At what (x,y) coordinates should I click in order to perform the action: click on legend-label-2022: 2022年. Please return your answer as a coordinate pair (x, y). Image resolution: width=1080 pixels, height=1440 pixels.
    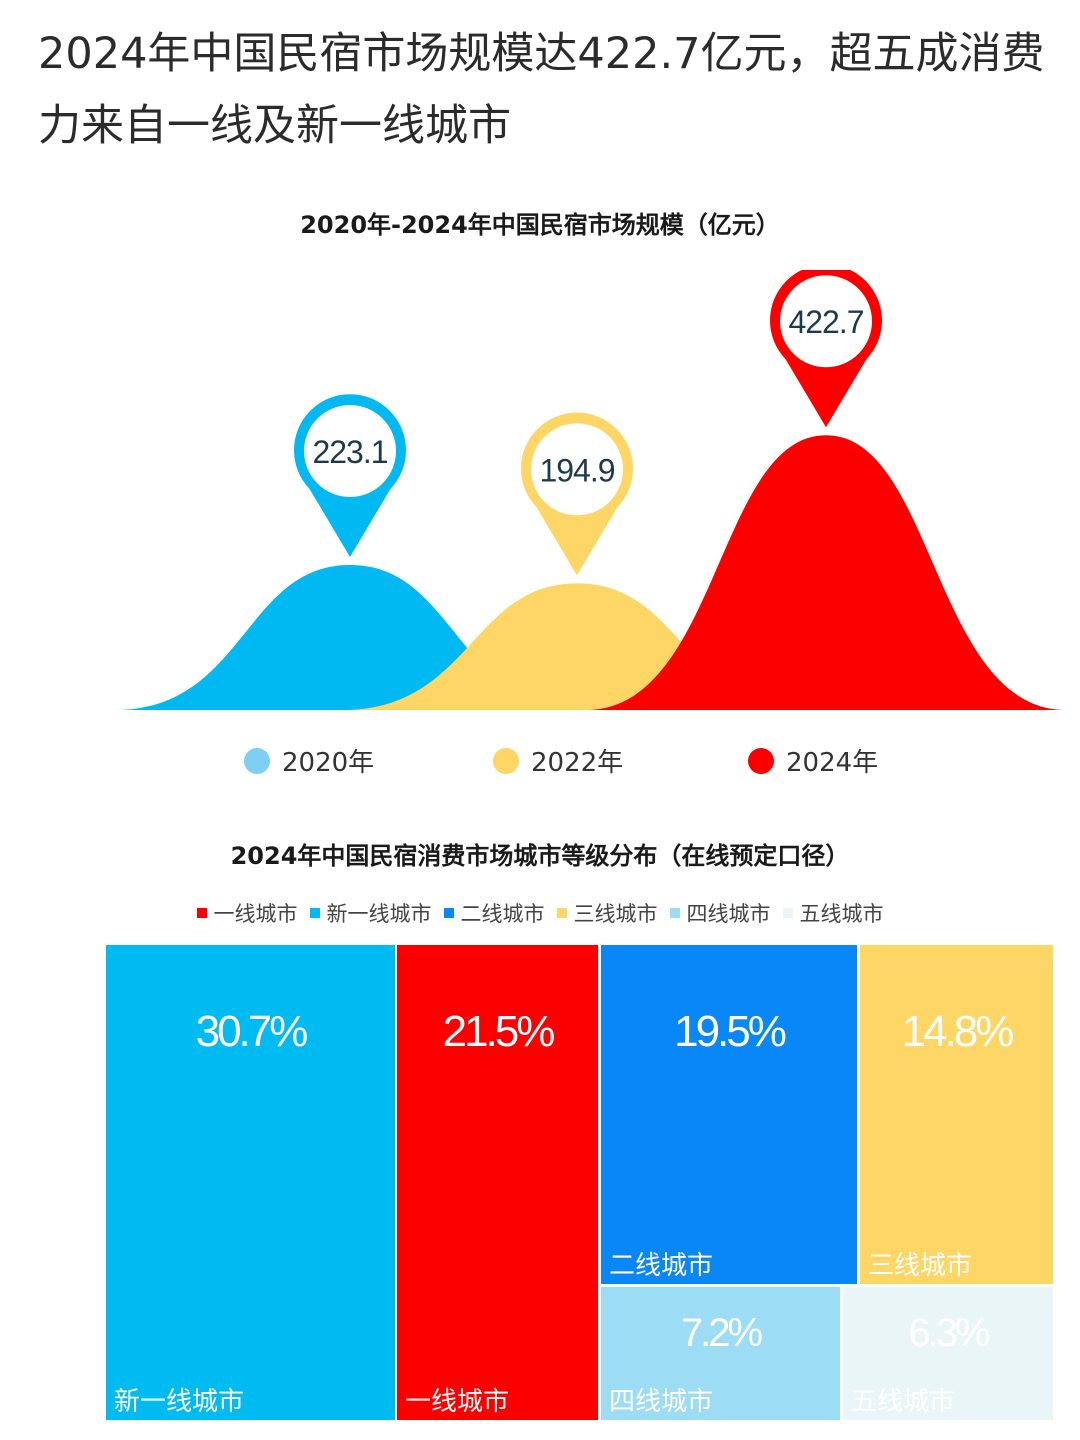
    Looking at the image, I should click on (577, 763).